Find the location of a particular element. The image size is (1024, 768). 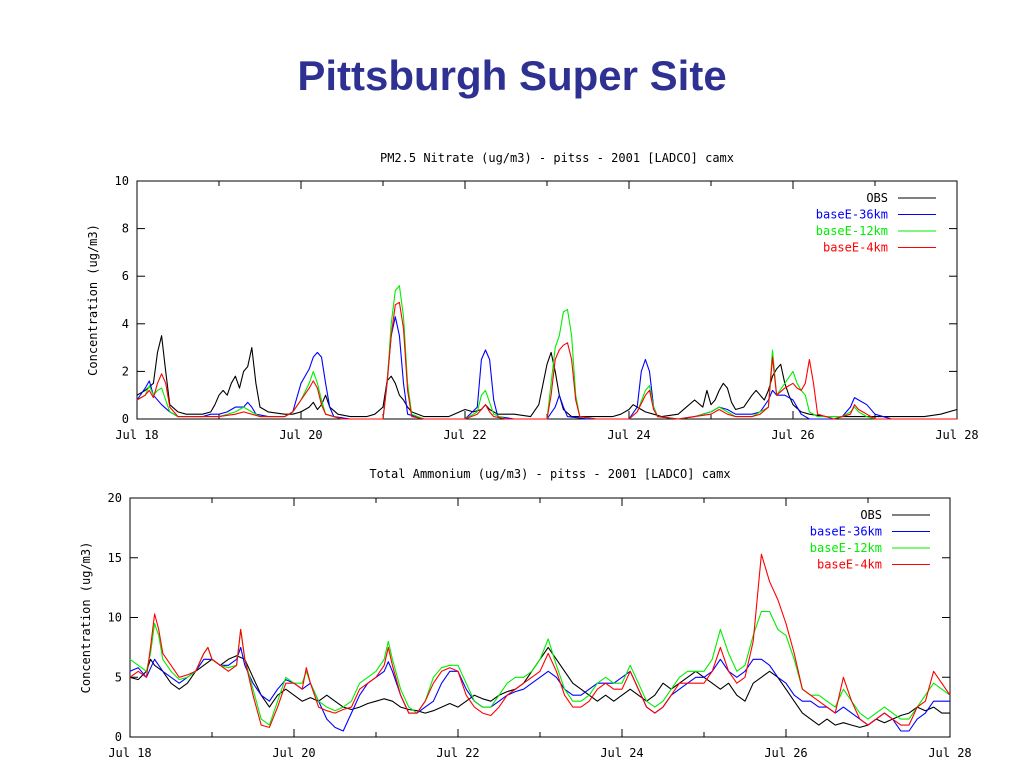

y-tick-label: 2 is located at coordinates (125, 371).